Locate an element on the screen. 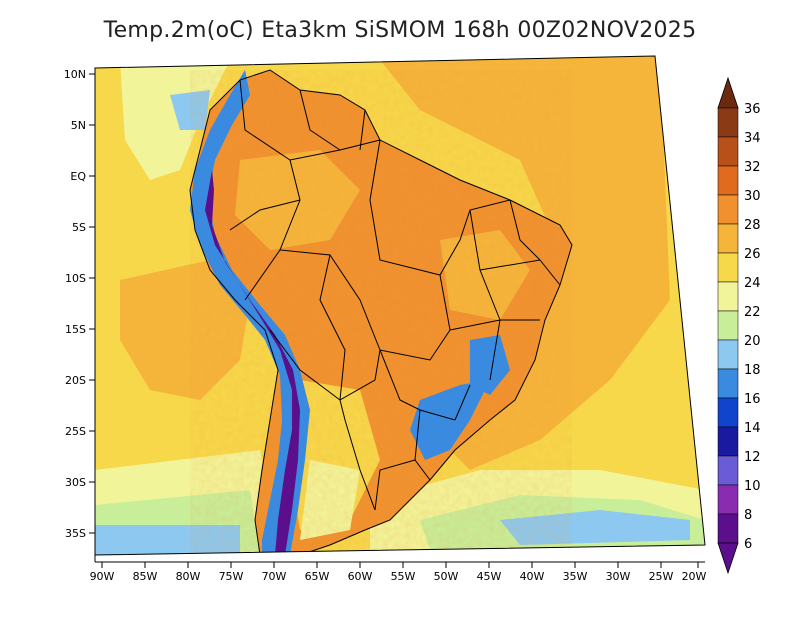 The image size is (800, 618). lat-label: 30S is located at coordinates (75, 482).